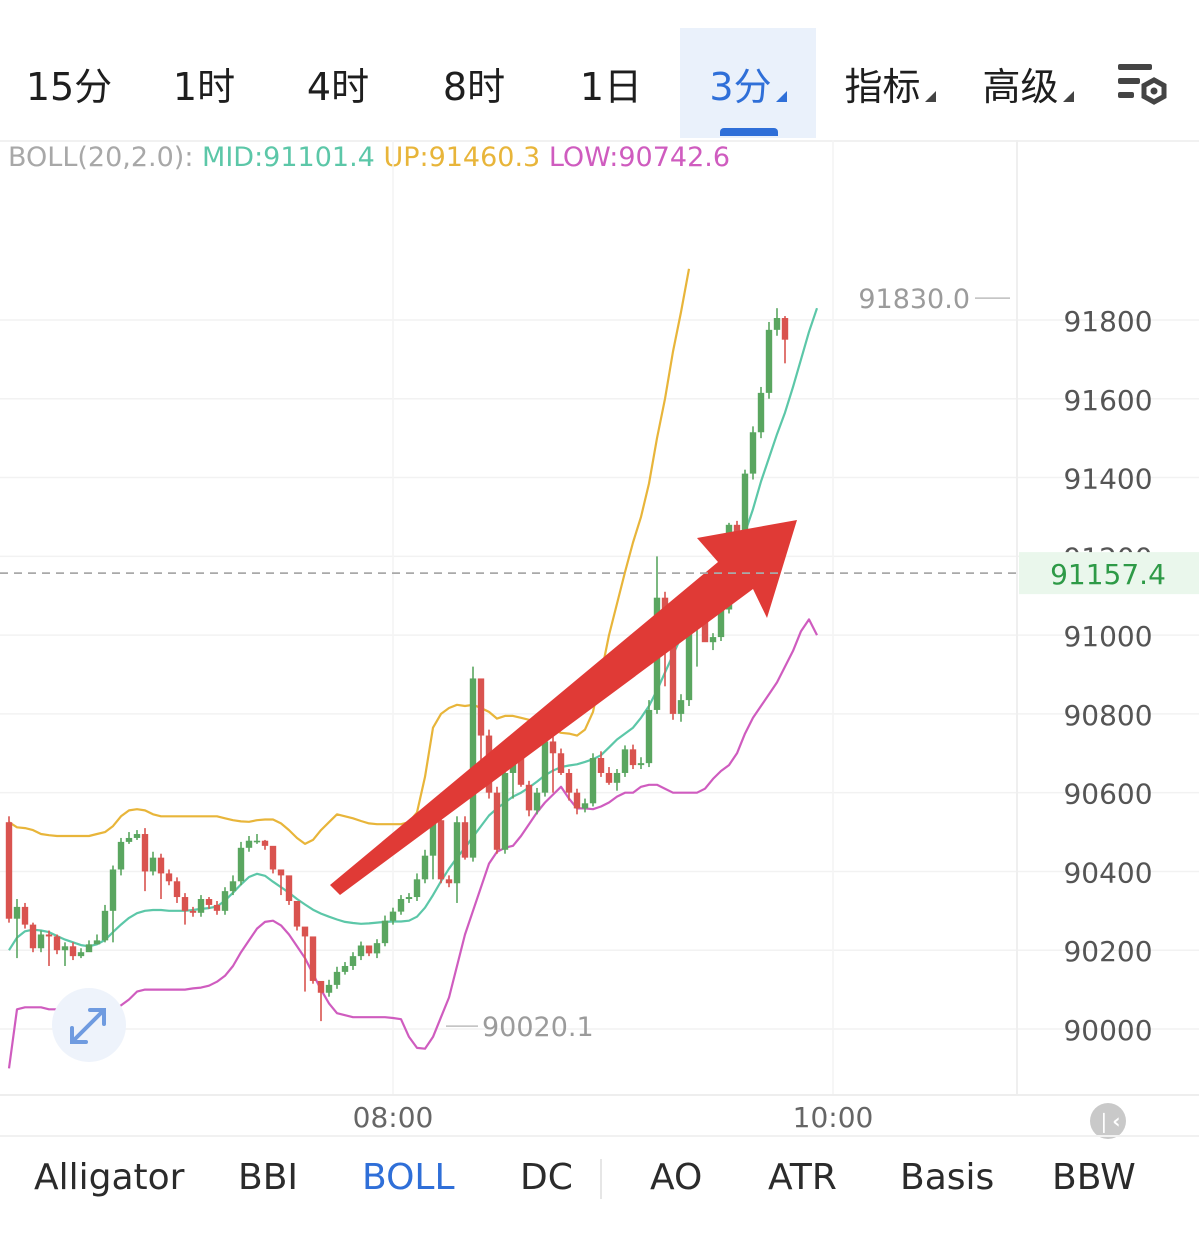  What do you see at coordinates (268, 1177) in the screenshot?
I see `indicator-bbi: BBI` at bounding box center [268, 1177].